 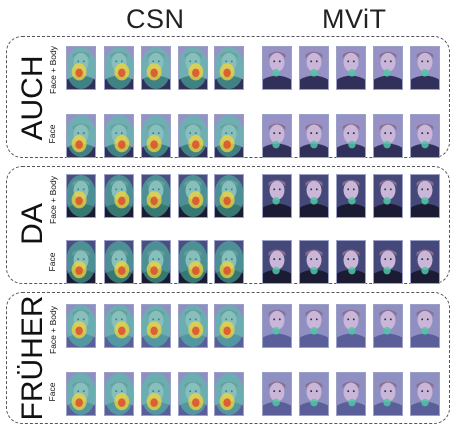 I want to click on column-title-csn: CSN, so click(x=155, y=19).